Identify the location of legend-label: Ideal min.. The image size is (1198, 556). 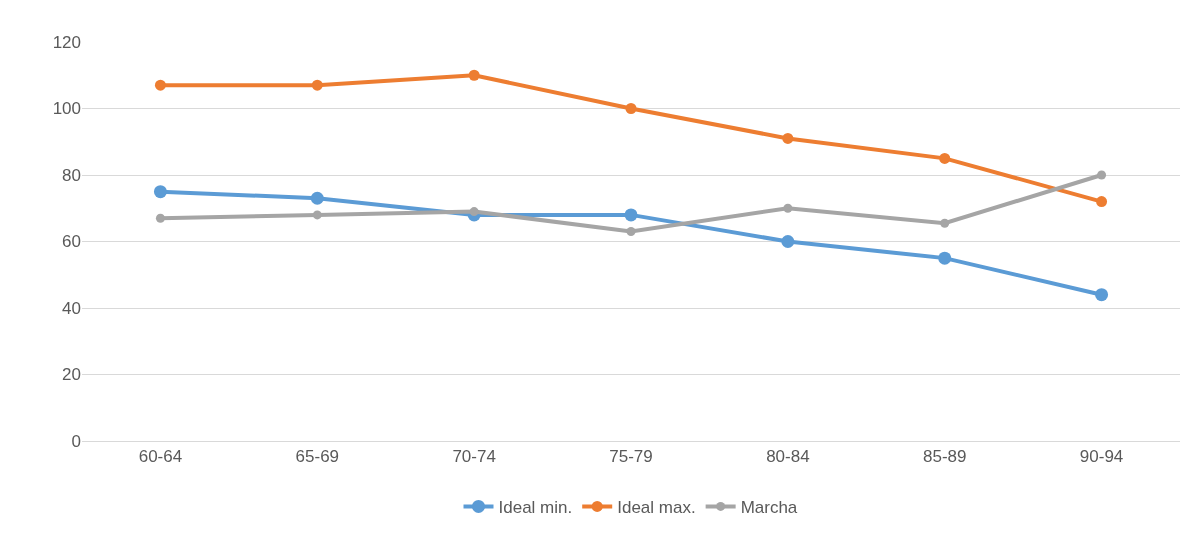
(535, 508).